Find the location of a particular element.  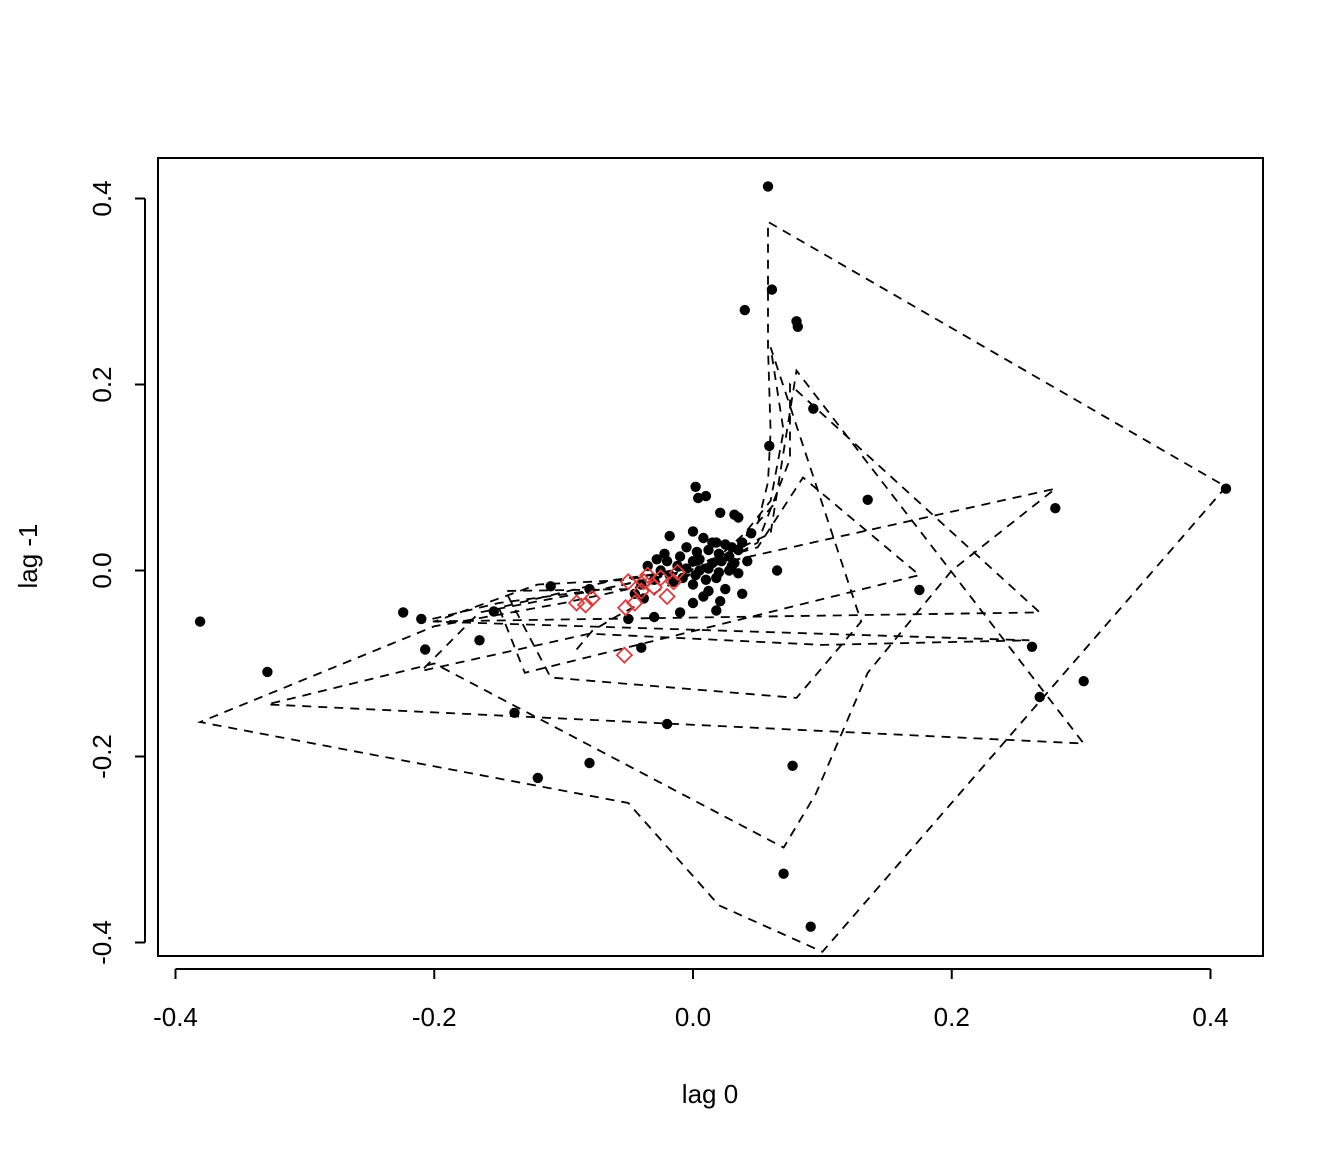

x-tick-label: -0.4 is located at coordinates (175, 1017).